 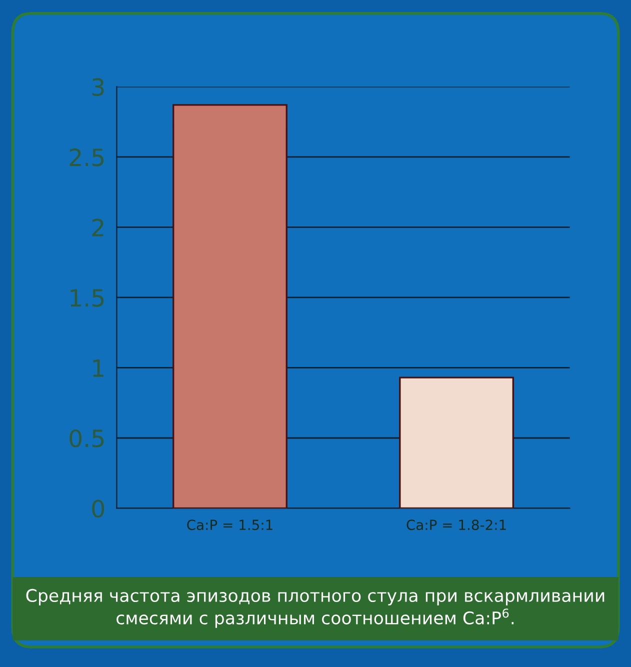 What do you see at coordinates (87, 438) in the screenshot?
I see `y-tick-label: 0.5` at bounding box center [87, 438].